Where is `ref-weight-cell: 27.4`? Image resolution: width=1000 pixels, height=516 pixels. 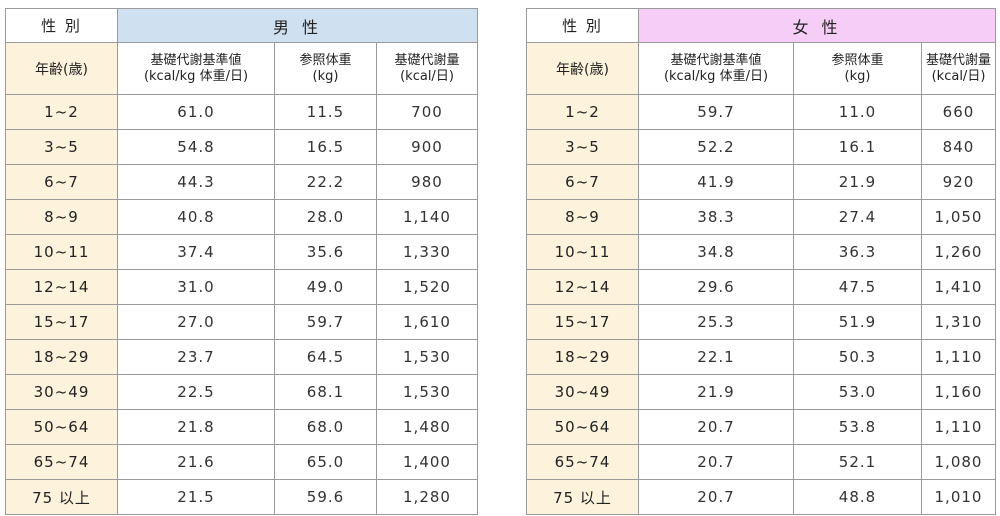
ref-weight-cell: 27.4 is located at coordinates (857, 217).